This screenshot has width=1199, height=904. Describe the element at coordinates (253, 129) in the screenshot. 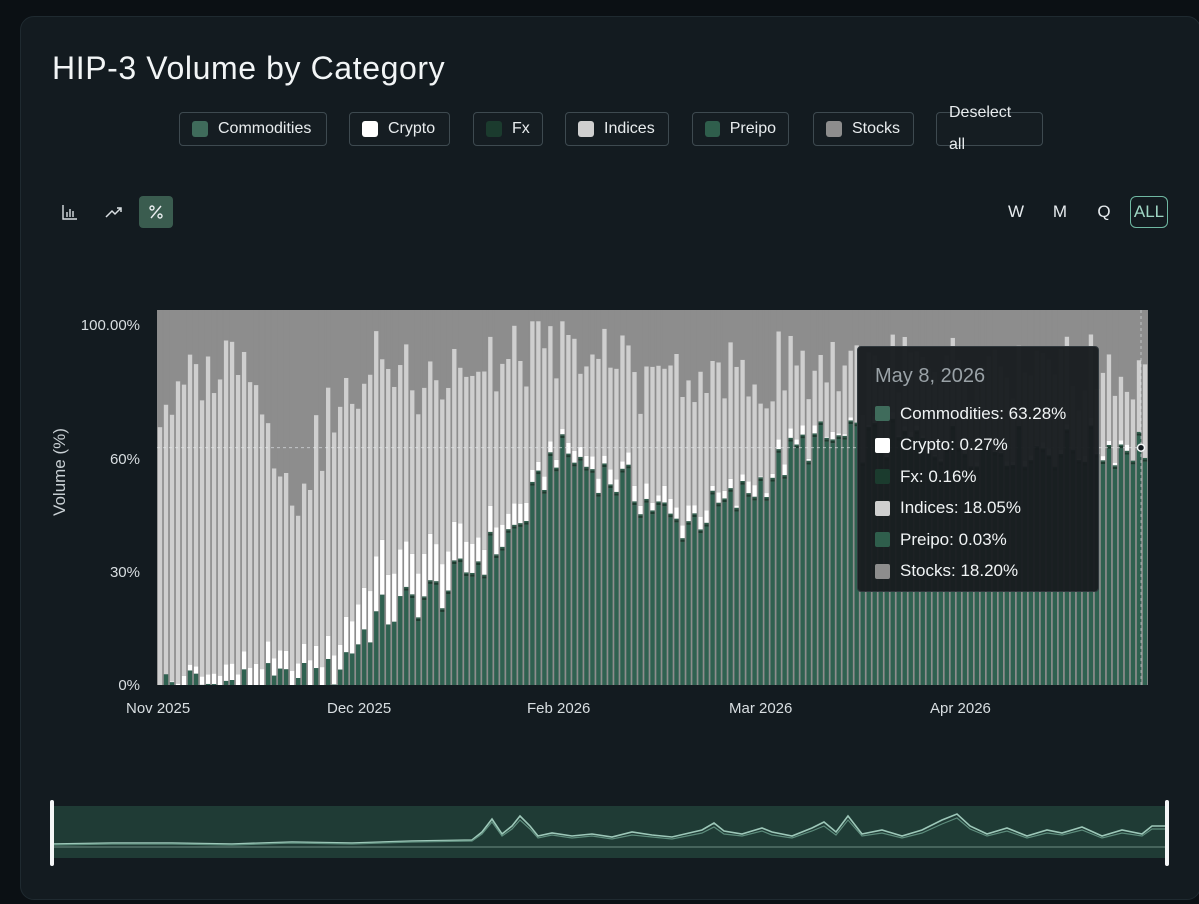

I see `legend-toggle-commodities: Commodities` at that location.